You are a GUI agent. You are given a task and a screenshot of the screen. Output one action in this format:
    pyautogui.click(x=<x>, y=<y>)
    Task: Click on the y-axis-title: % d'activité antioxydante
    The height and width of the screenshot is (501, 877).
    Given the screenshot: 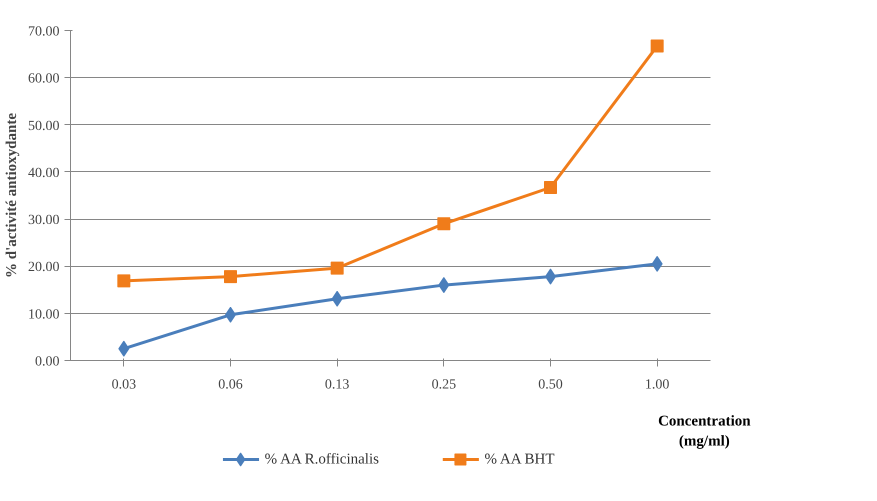 What is the action you would take?
    pyautogui.click(x=12, y=195)
    